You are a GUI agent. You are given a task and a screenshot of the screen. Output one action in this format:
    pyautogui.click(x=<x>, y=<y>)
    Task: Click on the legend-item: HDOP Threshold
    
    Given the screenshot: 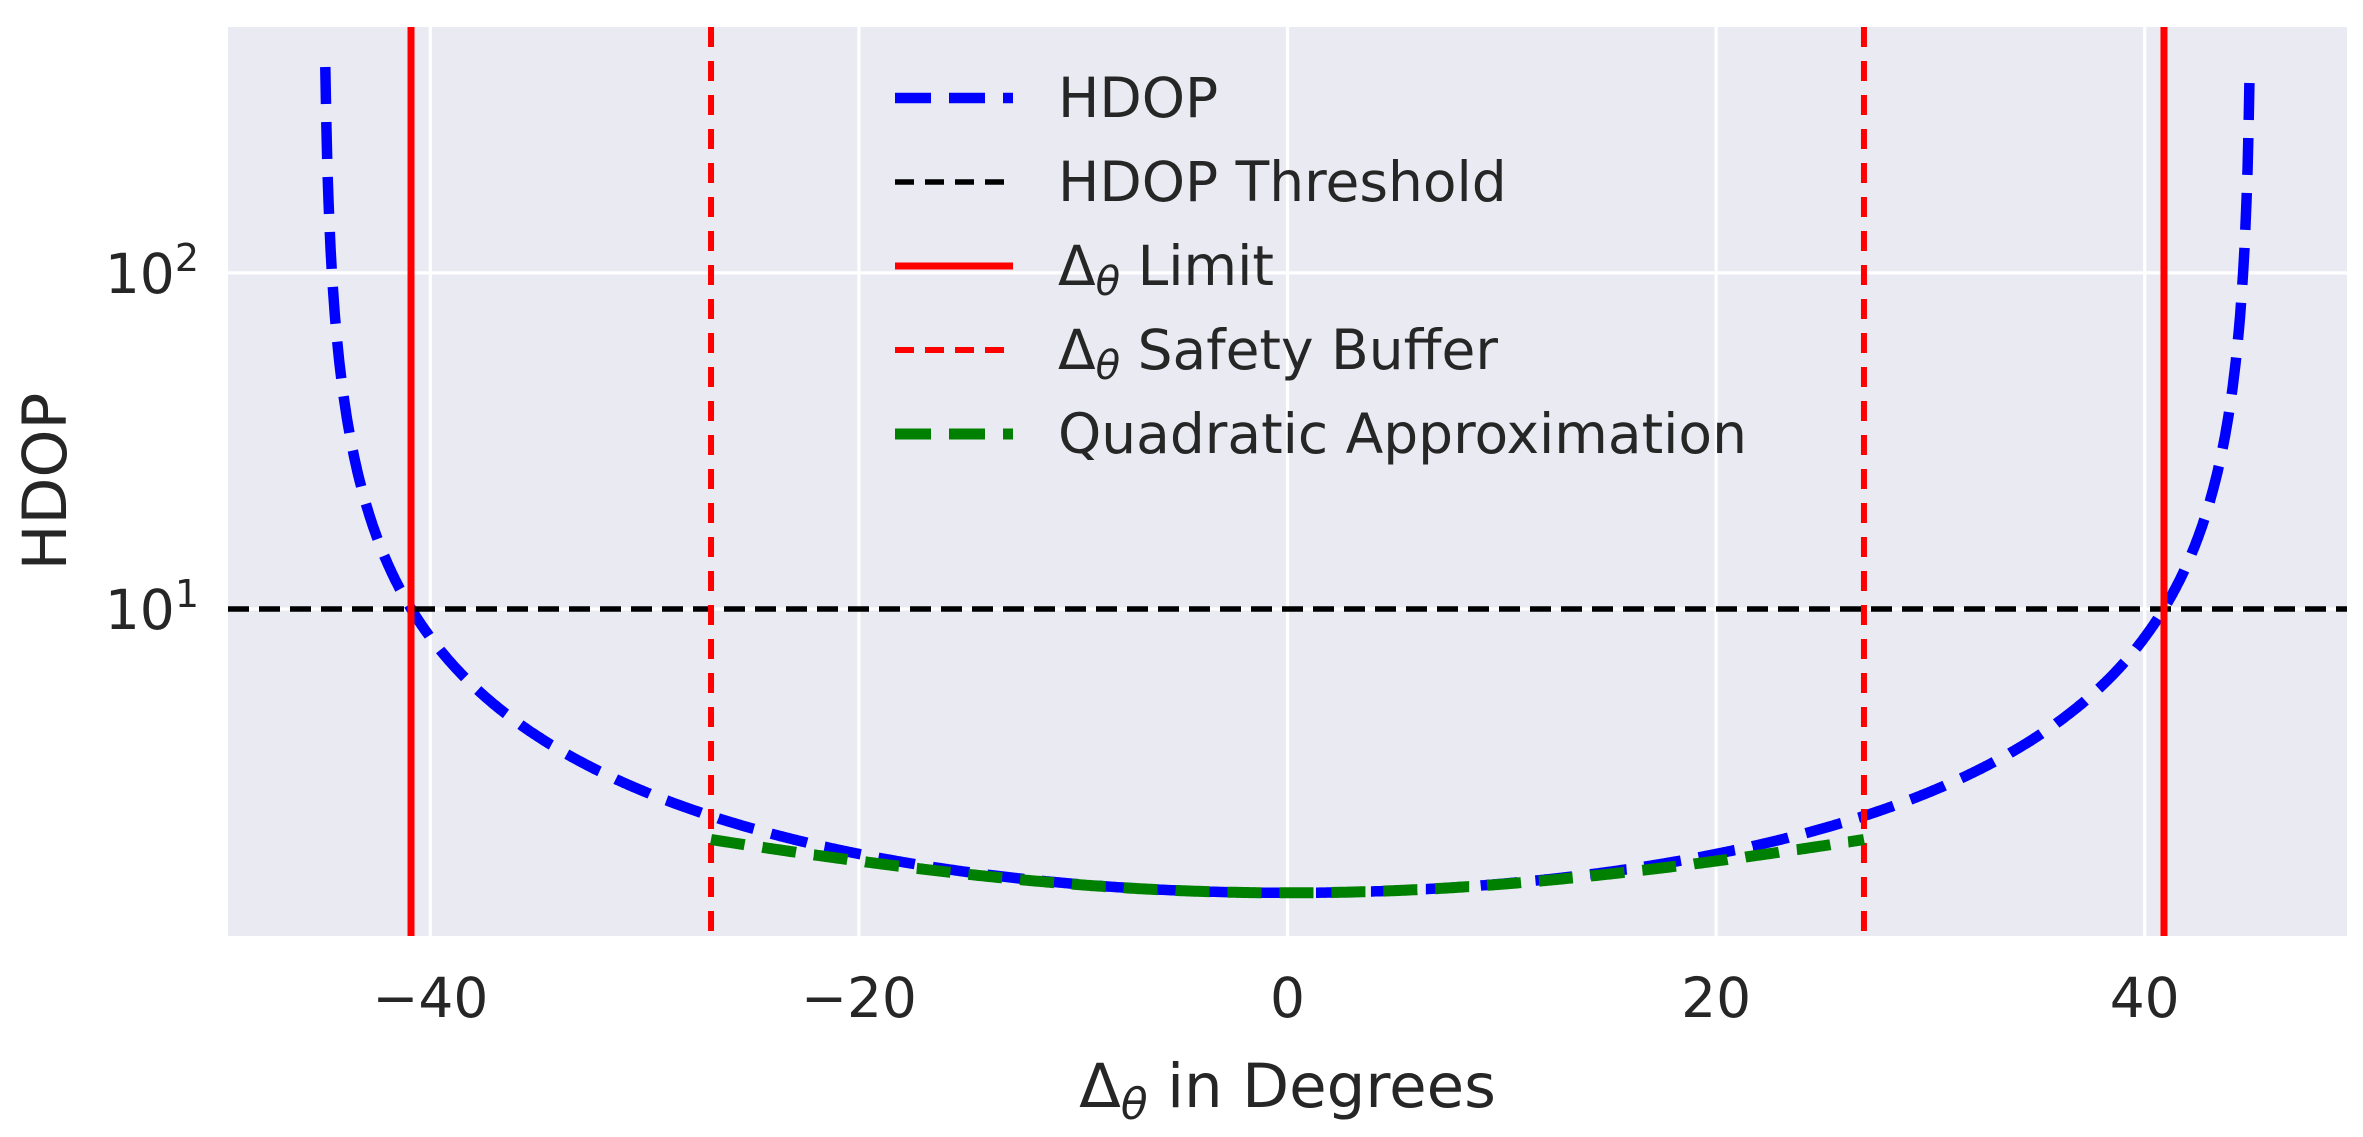 What is the action you would take?
    pyautogui.click(x=1201, y=182)
    